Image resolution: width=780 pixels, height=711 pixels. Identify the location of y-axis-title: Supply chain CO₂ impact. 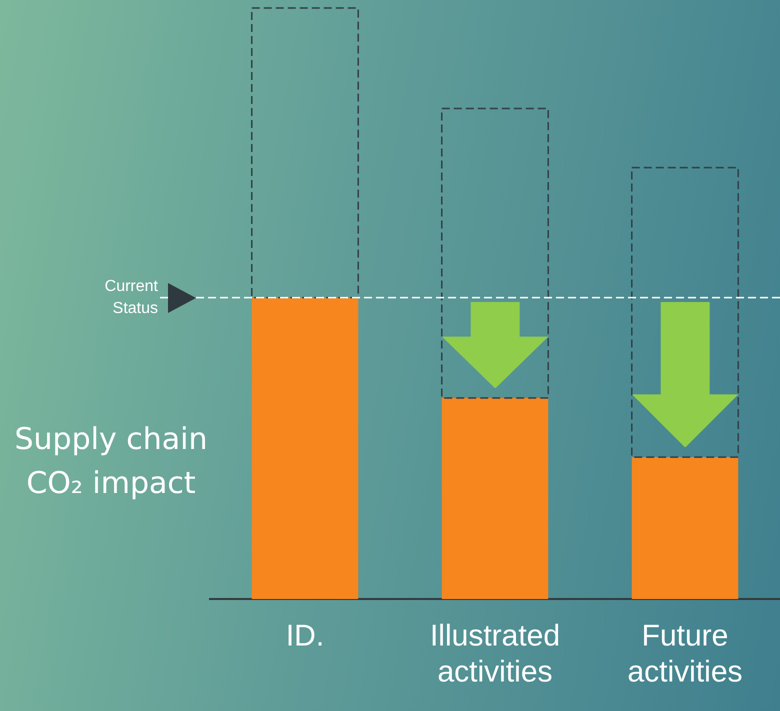
(110, 462).